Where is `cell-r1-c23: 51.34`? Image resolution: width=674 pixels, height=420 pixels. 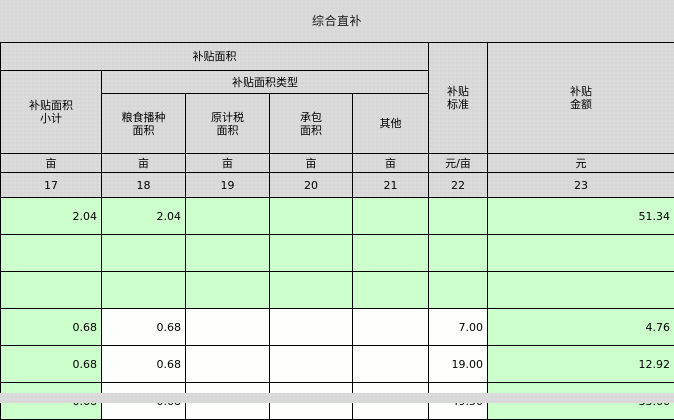
cell-r1-c23: 51.34 is located at coordinates (581, 216).